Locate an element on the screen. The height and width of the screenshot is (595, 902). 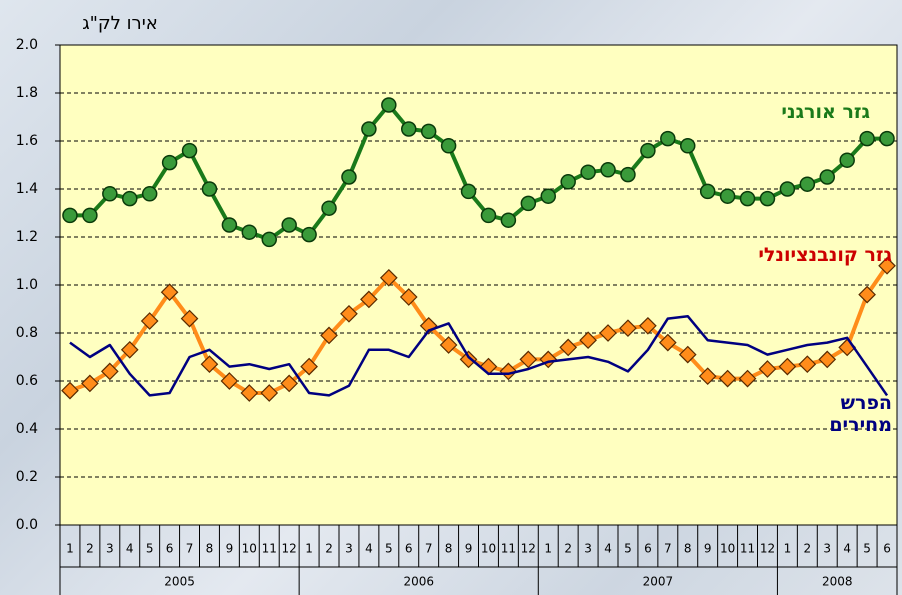
x-tick-label: 6 is located at coordinates (170, 549).